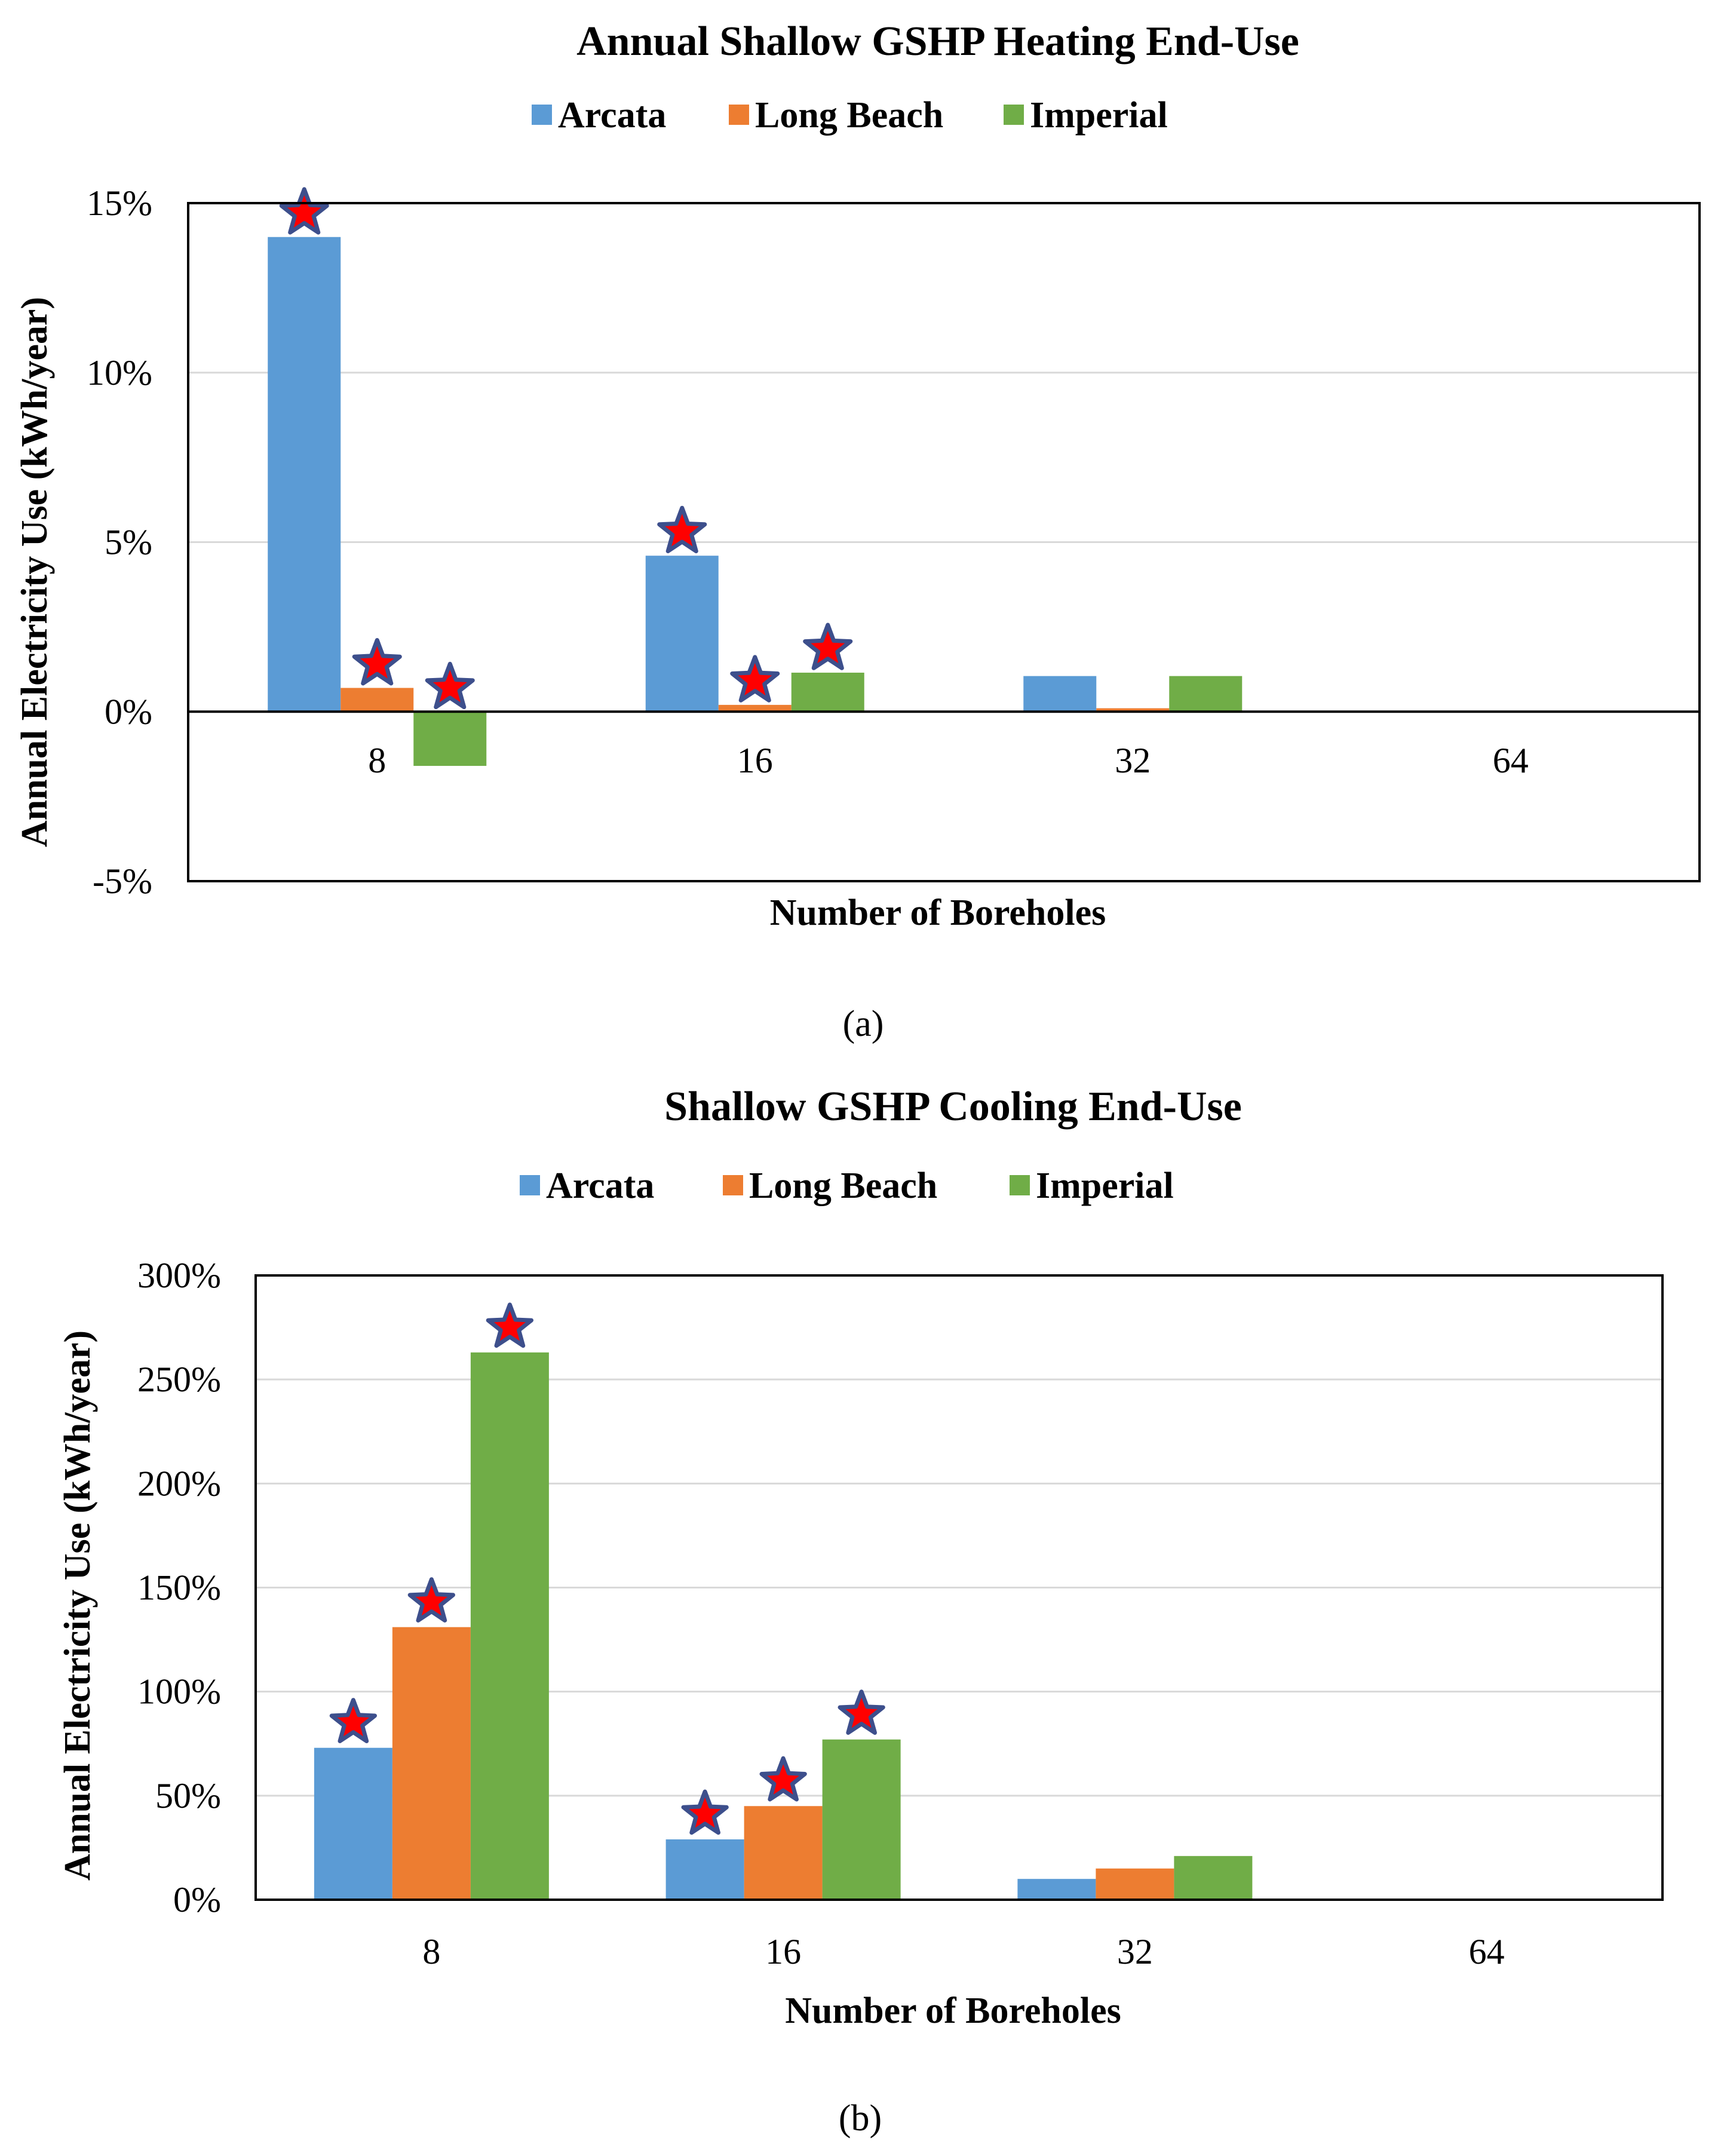  What do you see at coordinates (863, 1024) in the screenshot?
I see `caption-a: (a)` at bounding box center [863, 1024].